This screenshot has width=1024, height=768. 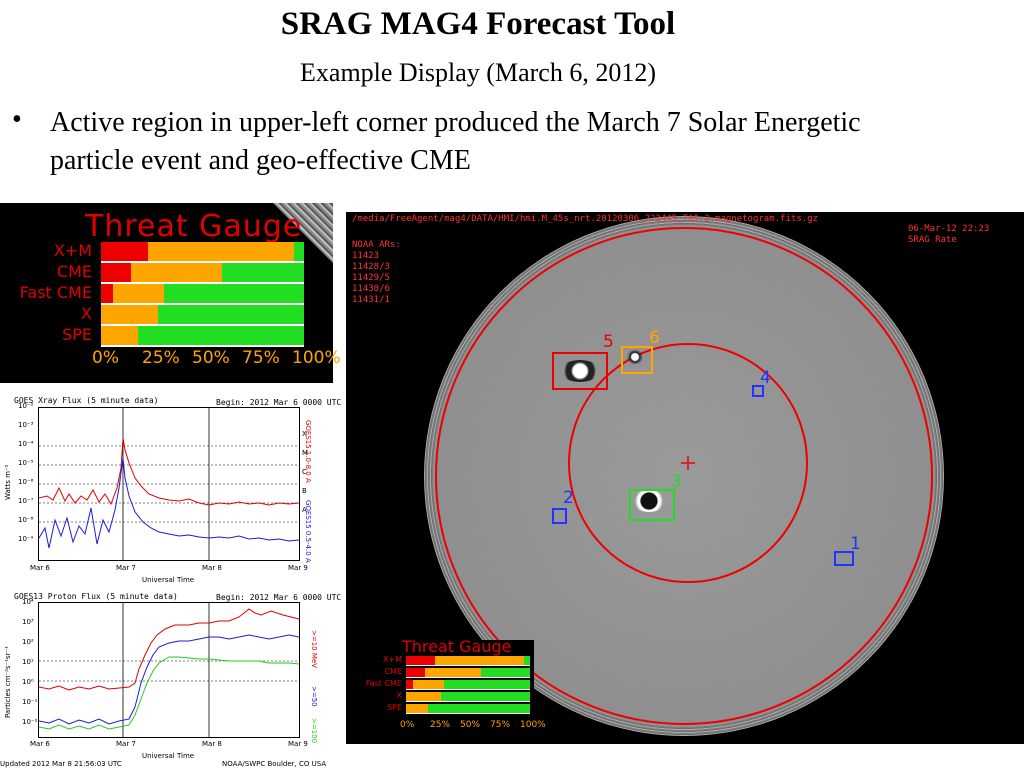 I want to click on xray-series-label-long: GOES15 1.0-8.0 A, so click(x=308, y=451).